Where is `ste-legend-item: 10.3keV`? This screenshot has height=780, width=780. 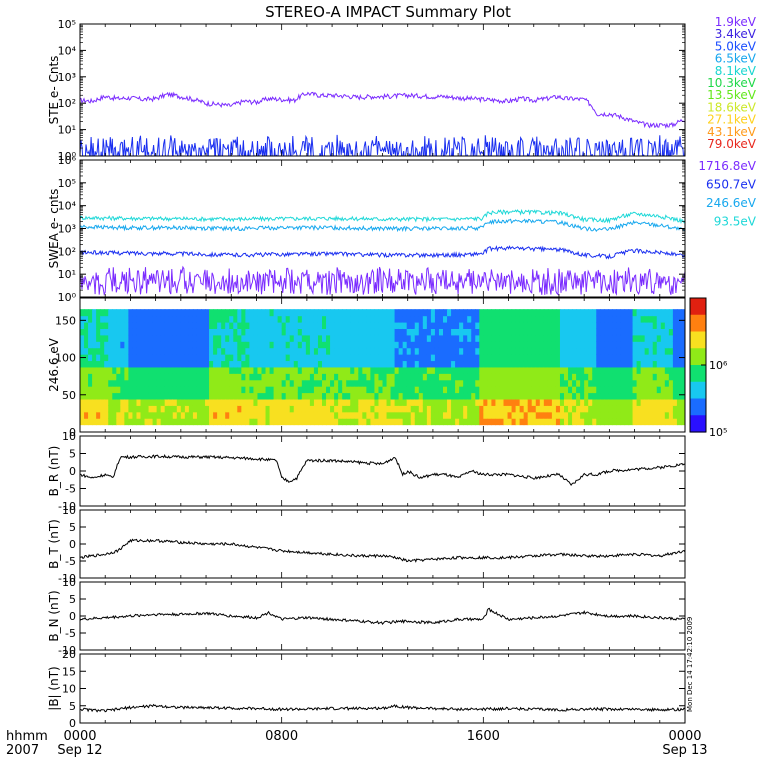
ste-legend-item: 10.3keV is located at coordinates (732, 83).